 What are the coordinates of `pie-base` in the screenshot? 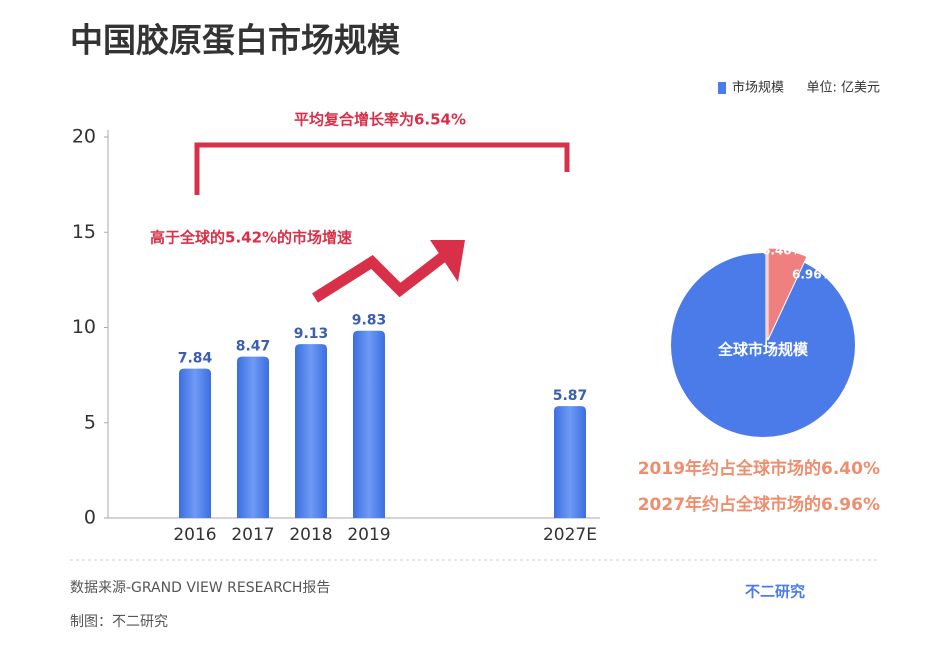 It's located at (763, 345).